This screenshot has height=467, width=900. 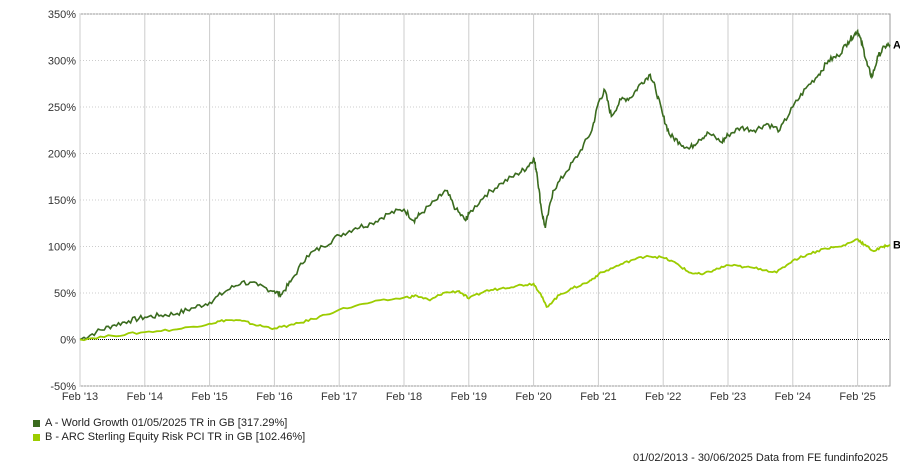 I want to click on y-tick-label: 200%, so click(x=62, y=155).